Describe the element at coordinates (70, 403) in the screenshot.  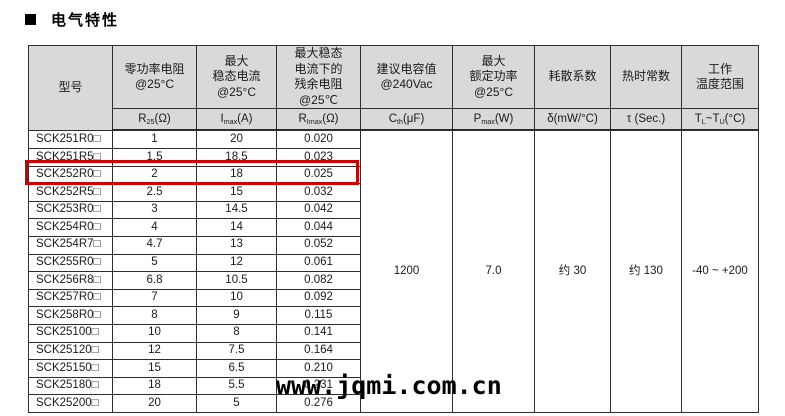
I see `model-cell: SCK25200□` at that location.